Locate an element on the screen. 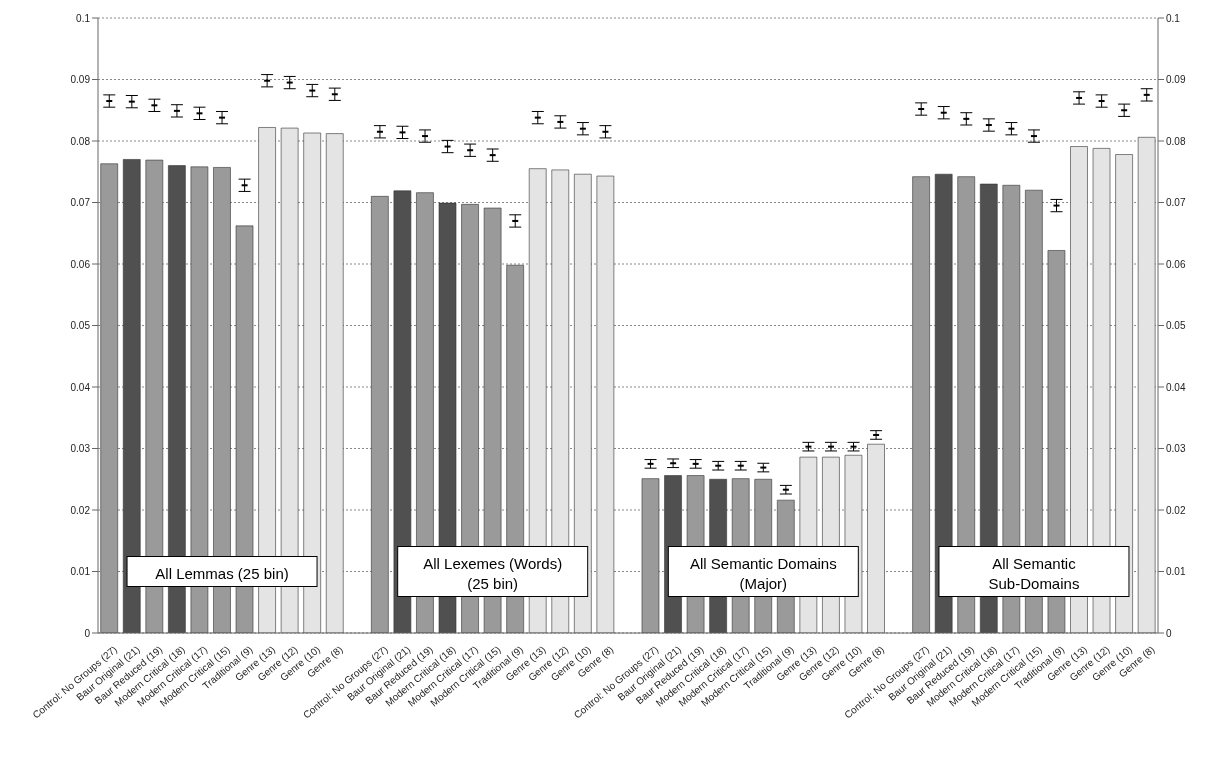 The image size is (1225, 783). y-tick-label: 0.09 is located at coordinates (80, 80).